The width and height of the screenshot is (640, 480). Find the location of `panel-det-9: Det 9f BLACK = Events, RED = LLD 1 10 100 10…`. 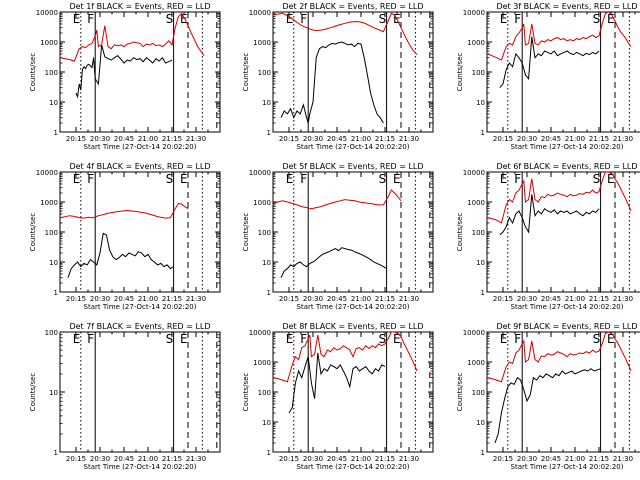

panel-det-9: Det 9f BLACK = Events, RED = LLD 1 10 100 10… is located at coordinates (548, 396).